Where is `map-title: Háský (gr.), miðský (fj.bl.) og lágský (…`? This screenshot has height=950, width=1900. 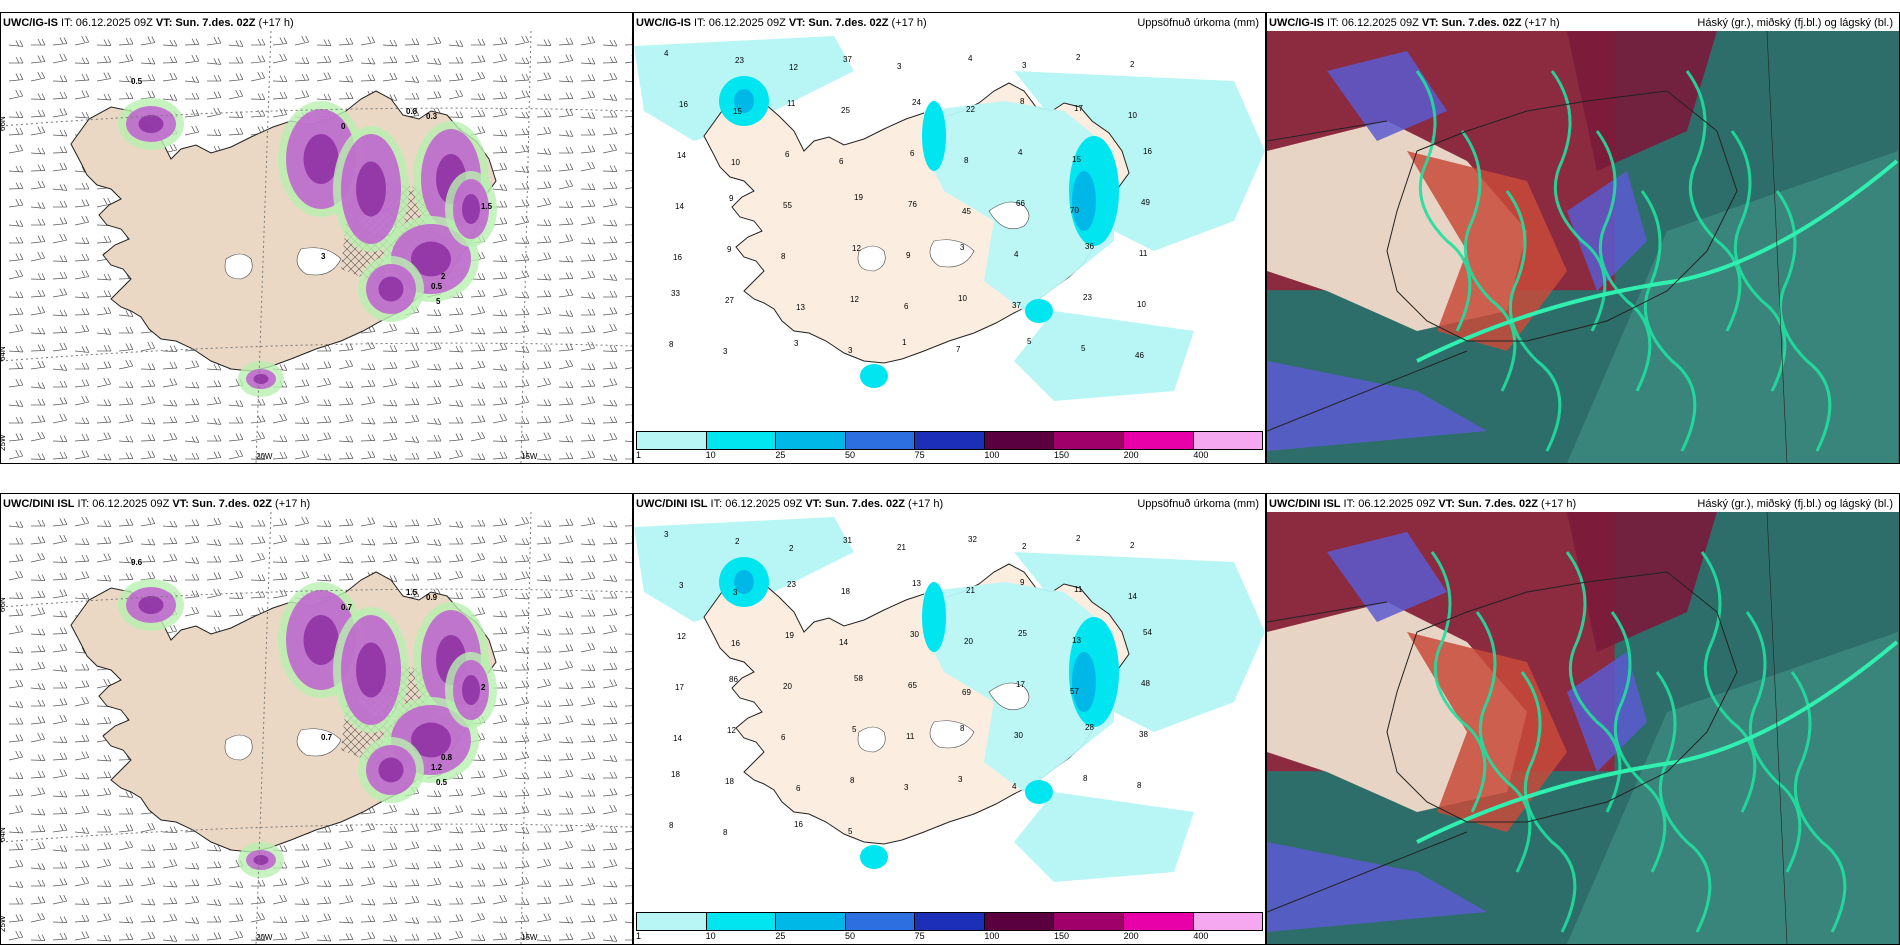 map-title: Háský (gr.), miðský (fj.bl.) og lágský (… is located at coordinates (1795, 23).